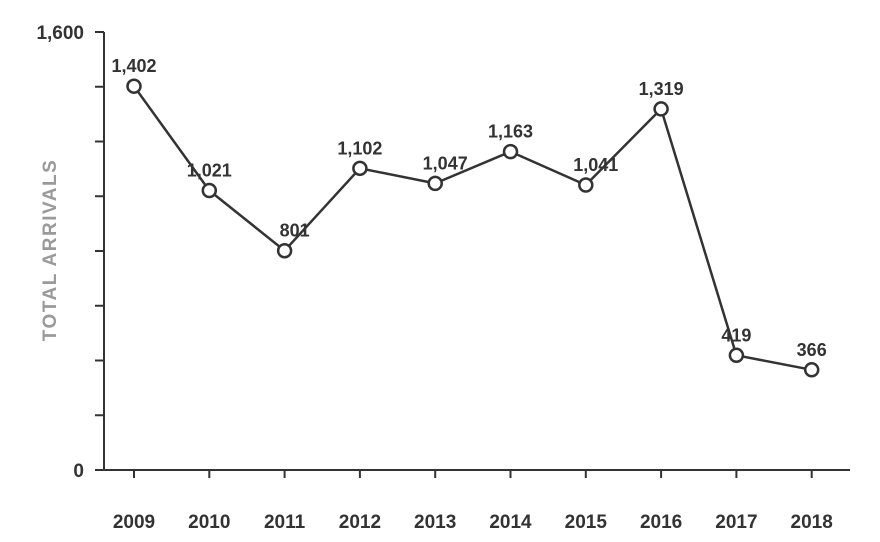 This screenshot has height=542, width=880. What do you see at coordinates (78, 471) in the screenshot?
I see `y-tick-label: 0` at bounding box center [78, 471].